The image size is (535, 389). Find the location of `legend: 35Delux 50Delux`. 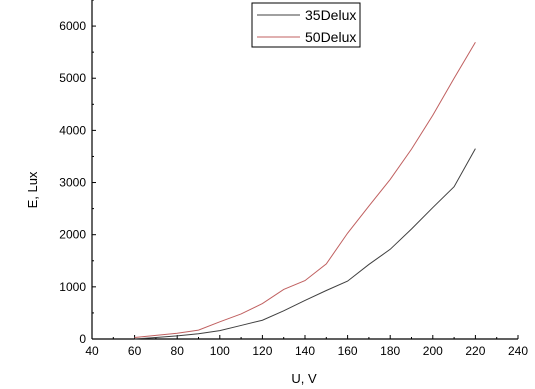

legend: 35Delux 50Delux is located at coordinates (306, 25).